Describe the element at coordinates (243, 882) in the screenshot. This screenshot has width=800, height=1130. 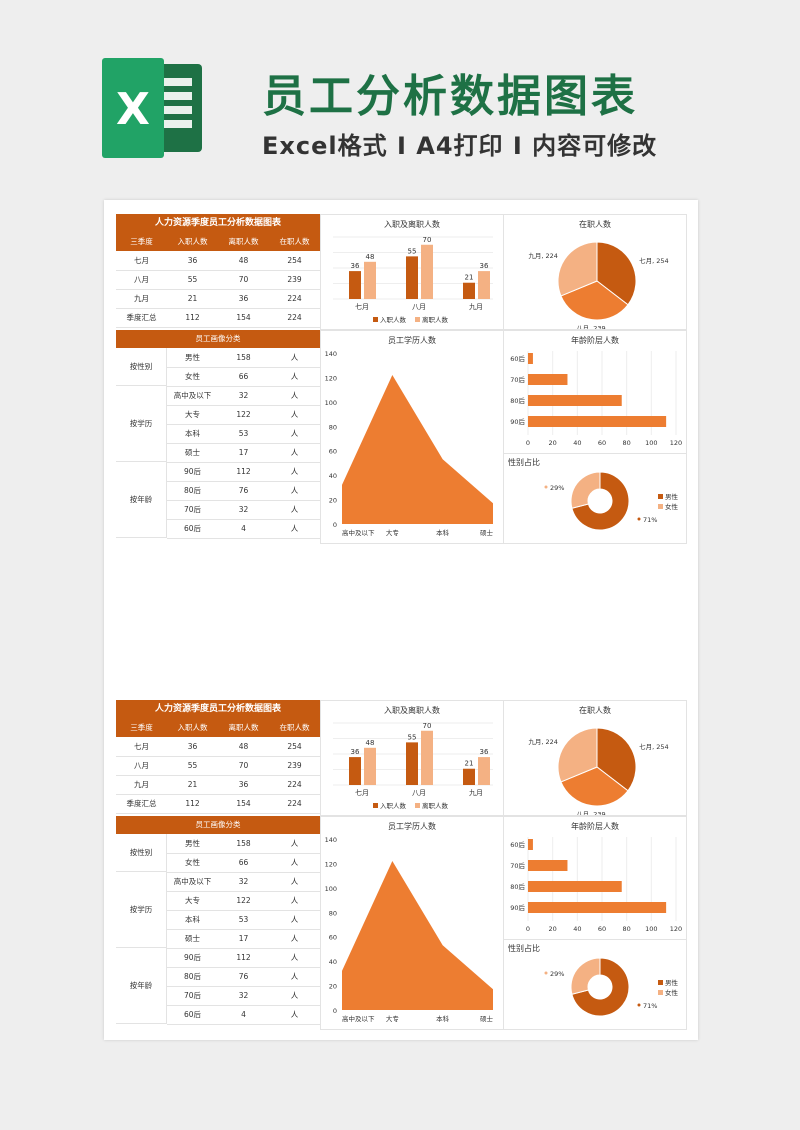
I see `portrait-row: 高中及以下 32 人` at that location.